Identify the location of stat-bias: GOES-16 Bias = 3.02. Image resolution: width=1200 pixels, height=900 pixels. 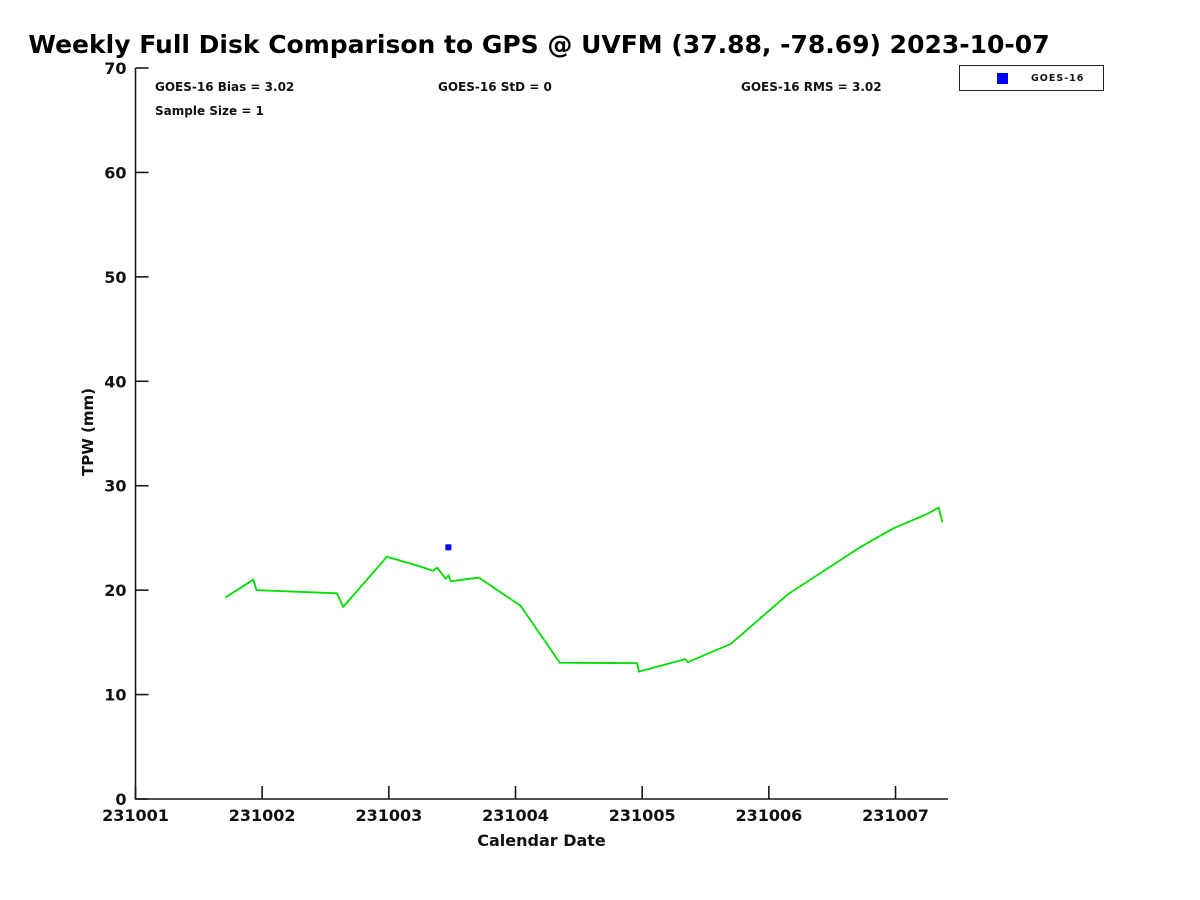
(225, 87).